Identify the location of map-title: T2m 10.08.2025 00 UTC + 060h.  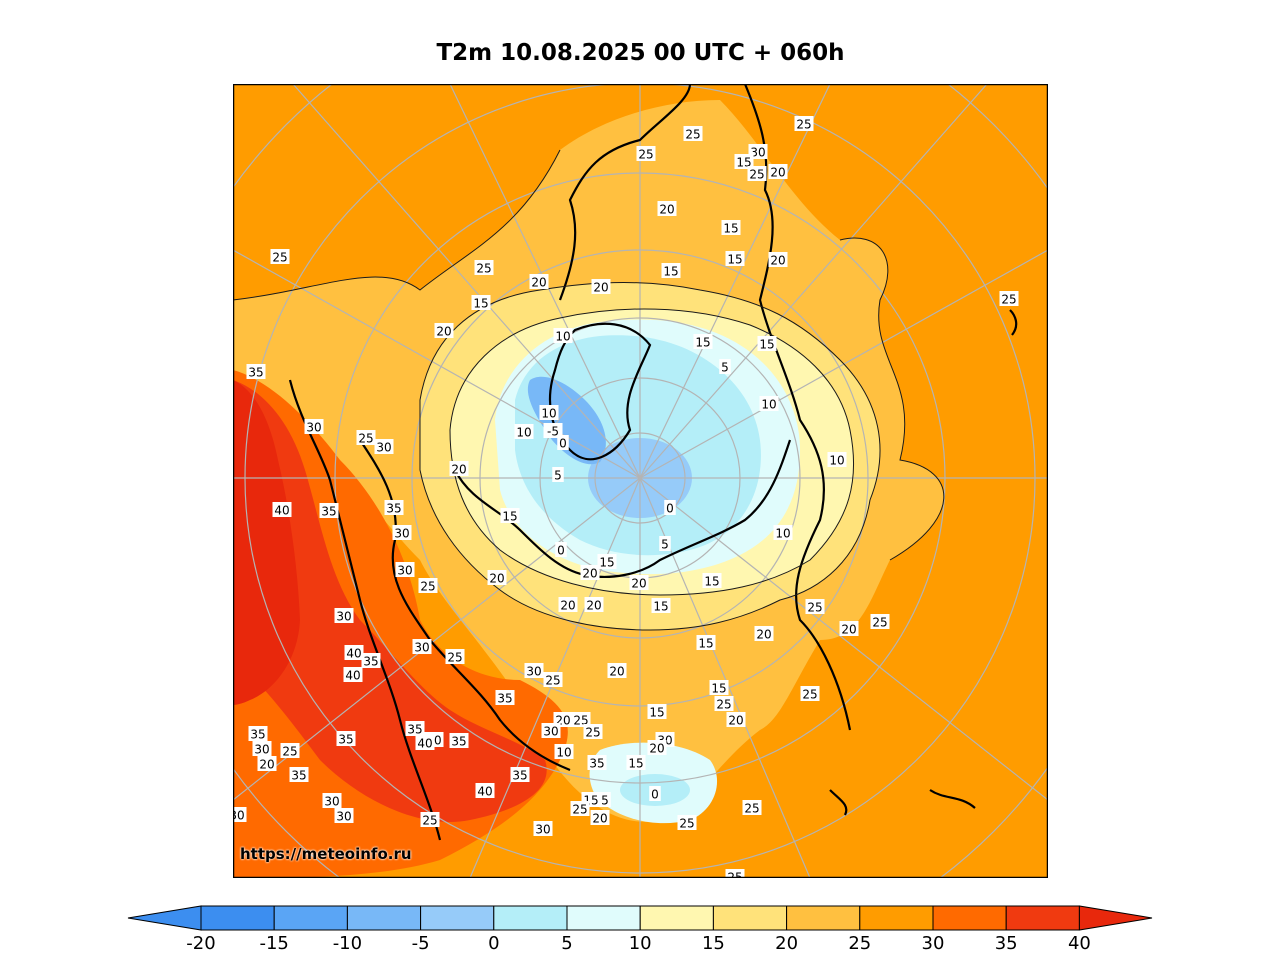
(640, 53).